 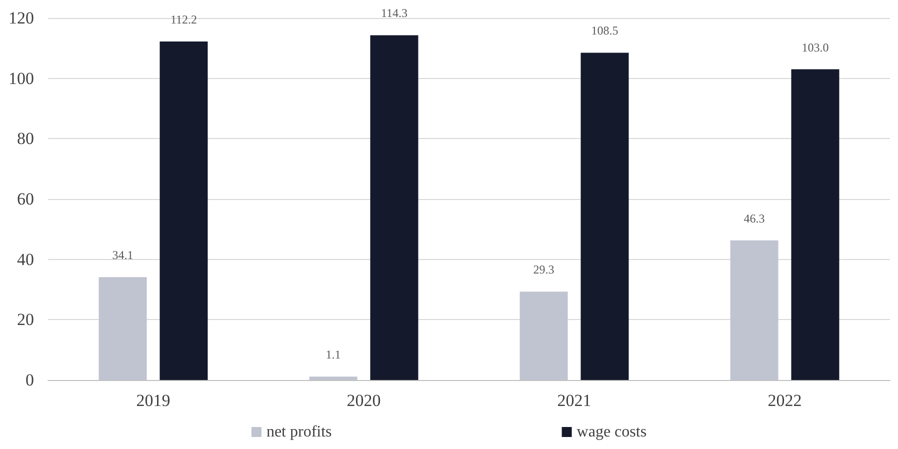 I want to click on x-tick-label: 2021, so click(x=574, y=400).